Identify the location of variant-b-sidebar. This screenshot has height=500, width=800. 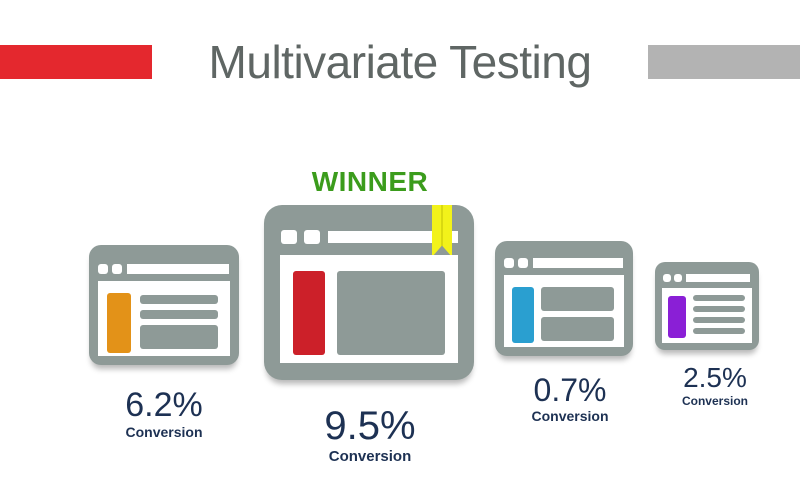
(309, 313).